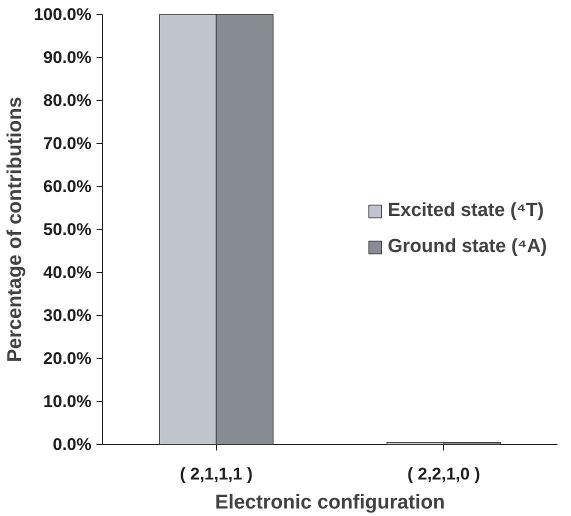  What do you see at coordinates (466, 211) in the screenshot?
I see `legend-label: Excited state (⁴T)` at bounding box center [466, 211].